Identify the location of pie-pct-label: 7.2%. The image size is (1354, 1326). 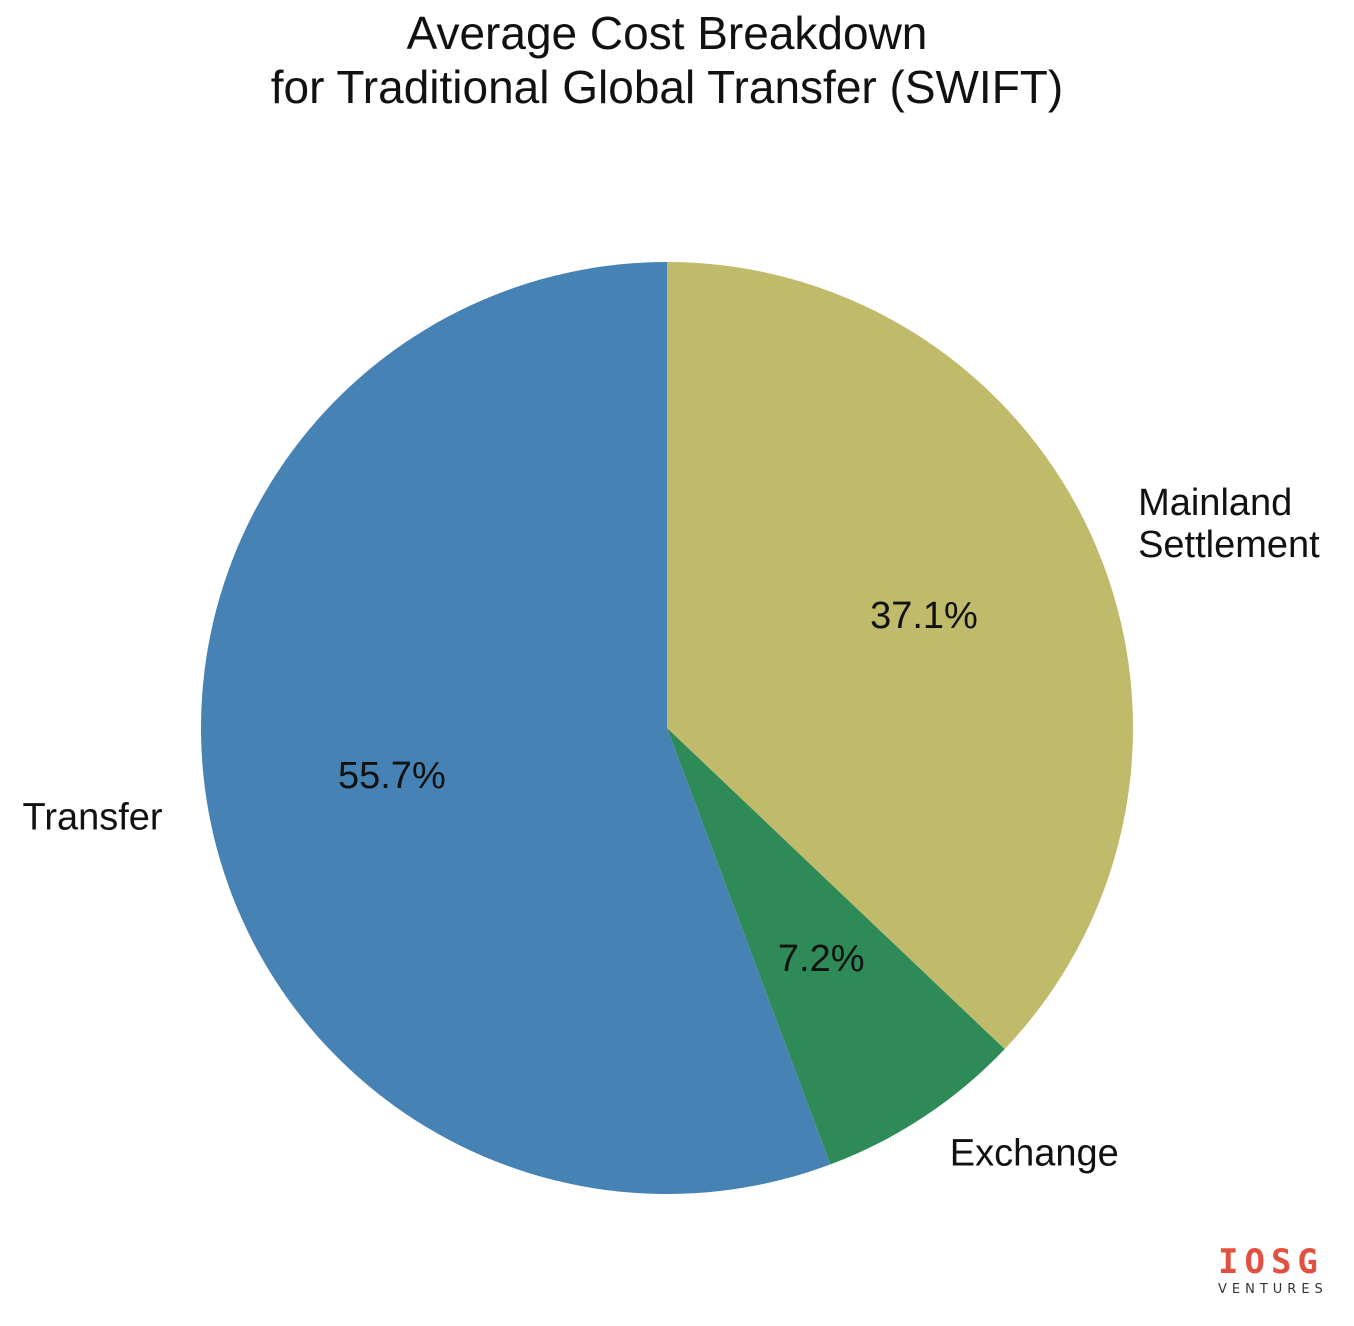
(821, 959).